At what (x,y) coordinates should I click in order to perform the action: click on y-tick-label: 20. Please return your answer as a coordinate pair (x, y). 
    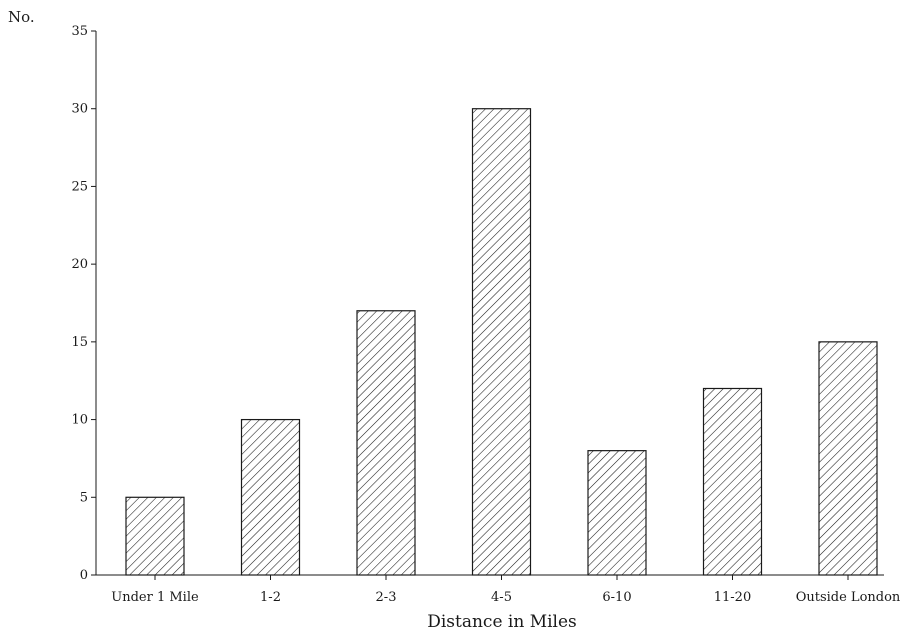
    Looking at the image, I should click on (79, 264).